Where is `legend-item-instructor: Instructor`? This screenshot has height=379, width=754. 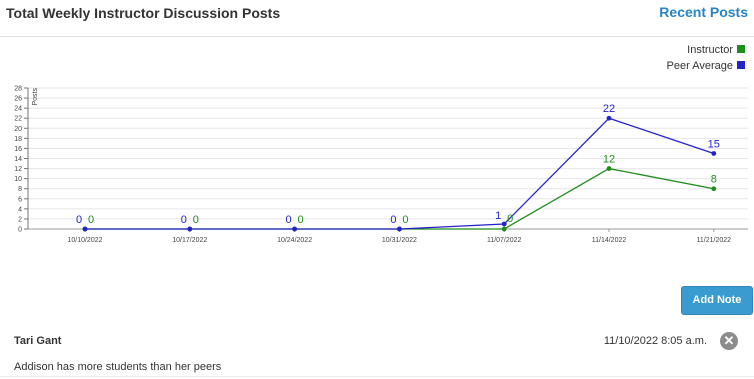
legend-item-instructor: Instructor is located at coordinates (706, 50).